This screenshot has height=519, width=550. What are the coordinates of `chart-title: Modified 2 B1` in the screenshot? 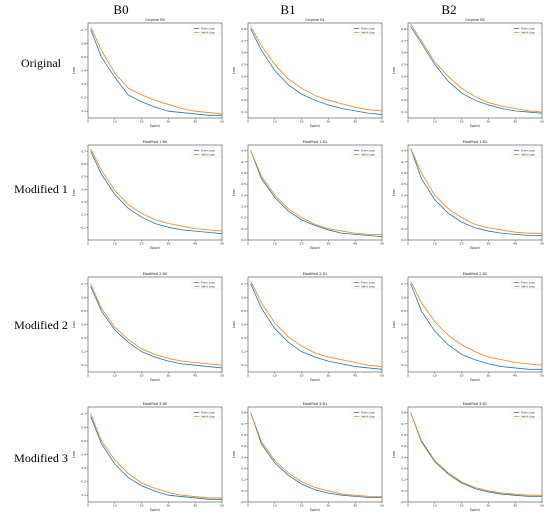 It's located at (315, 274).